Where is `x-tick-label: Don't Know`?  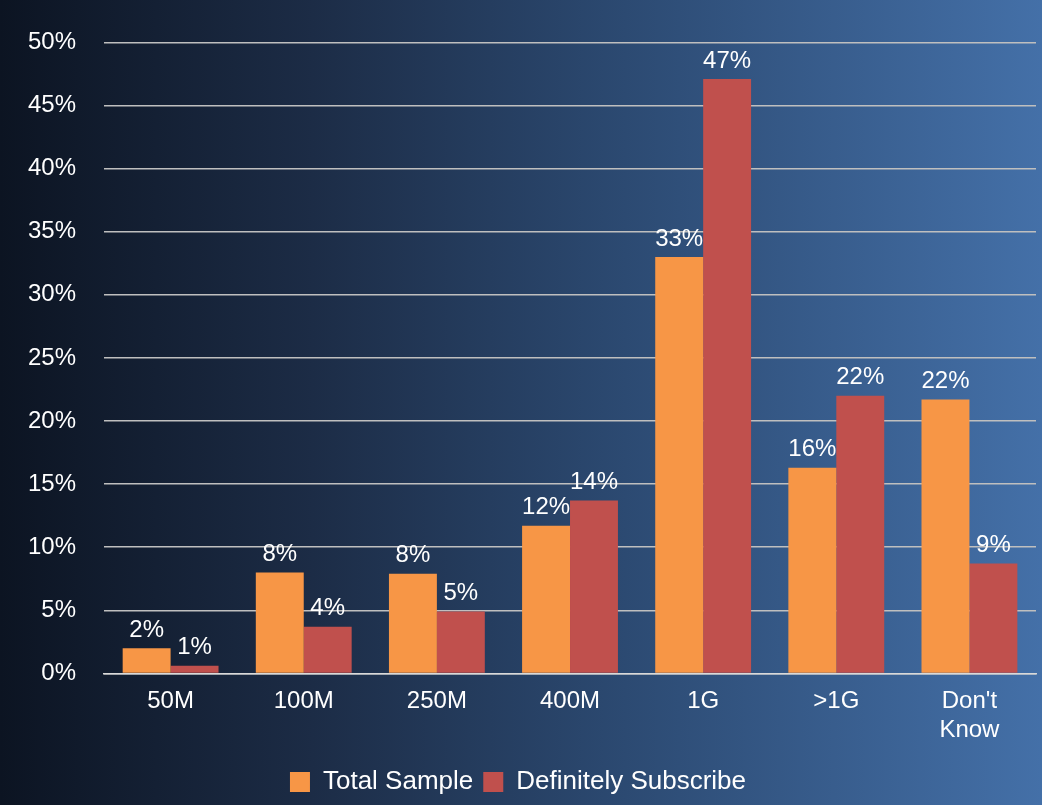 x-tick-label: Don't Know is located at coordinates (970, 714).